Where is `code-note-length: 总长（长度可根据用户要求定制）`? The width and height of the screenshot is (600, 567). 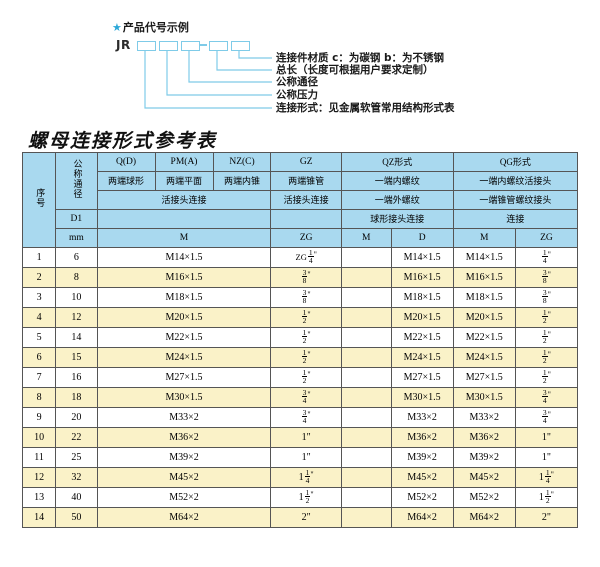 code-note-length: 总长（长度可根据用户要求定制） is located at coordinates (355, 70).